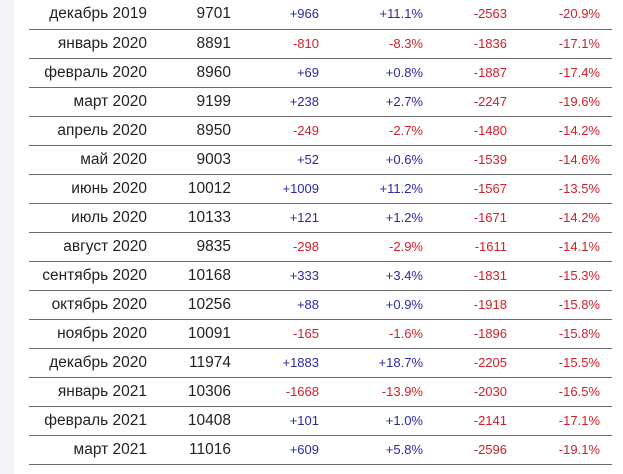  I want to click on yearly-change-percent-cell: -13.5%, so click(564, 189).